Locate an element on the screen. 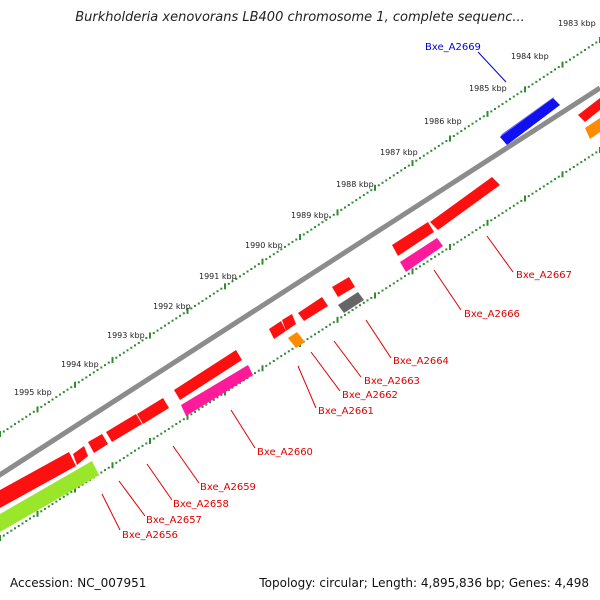 The height and width of the screenshot is (600, 600). gene-label-bxe-a2666: Bxe_A2666 is located at coordinates (492, 314).